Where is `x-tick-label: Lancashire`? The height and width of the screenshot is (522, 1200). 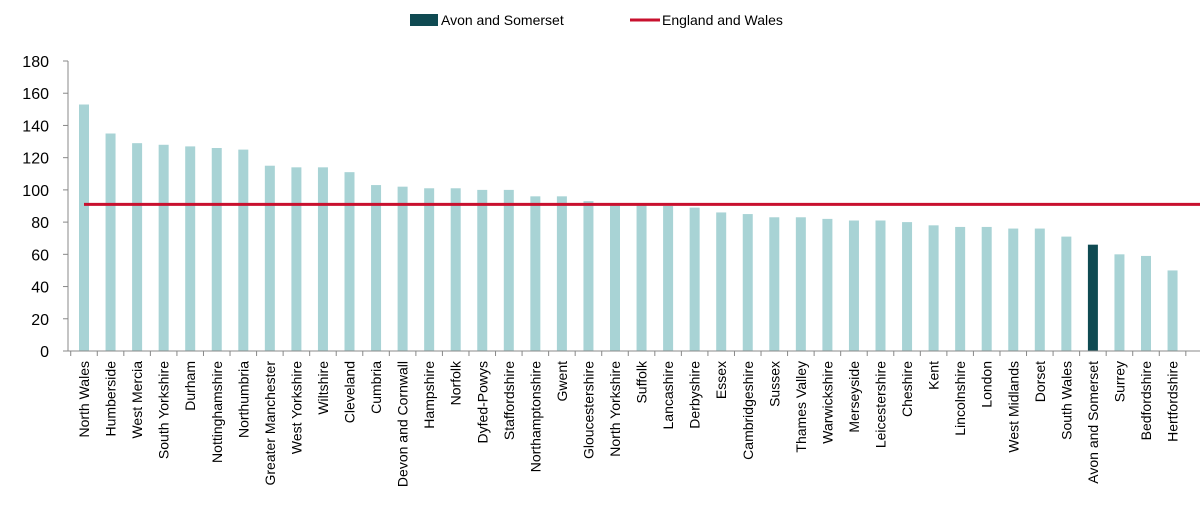 x-tick-label: Lancashire is located at coordinates (668, 395).